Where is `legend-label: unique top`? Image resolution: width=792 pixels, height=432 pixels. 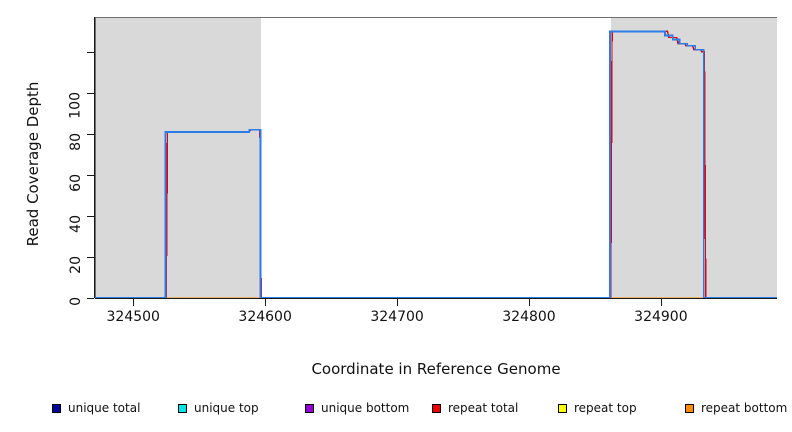 legend-label: unique top is located at coordinates (226, 408).